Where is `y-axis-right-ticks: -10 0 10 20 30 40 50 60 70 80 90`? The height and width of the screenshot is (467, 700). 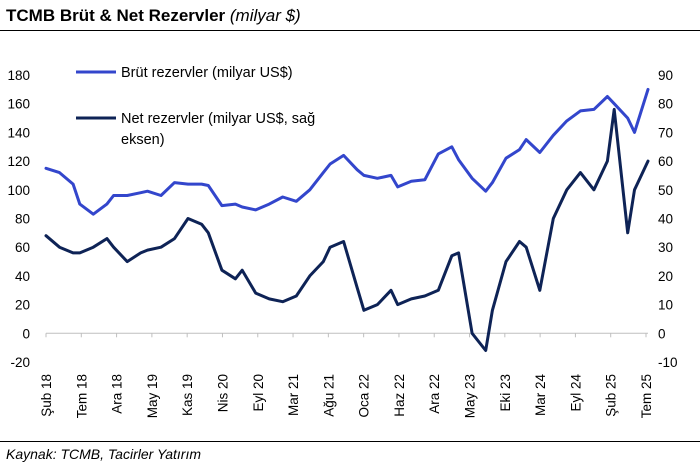
y-axis-right-ticks: -10 0 10 20 30 40 50 60 70 80 90 is located at coordinates (668, 219).